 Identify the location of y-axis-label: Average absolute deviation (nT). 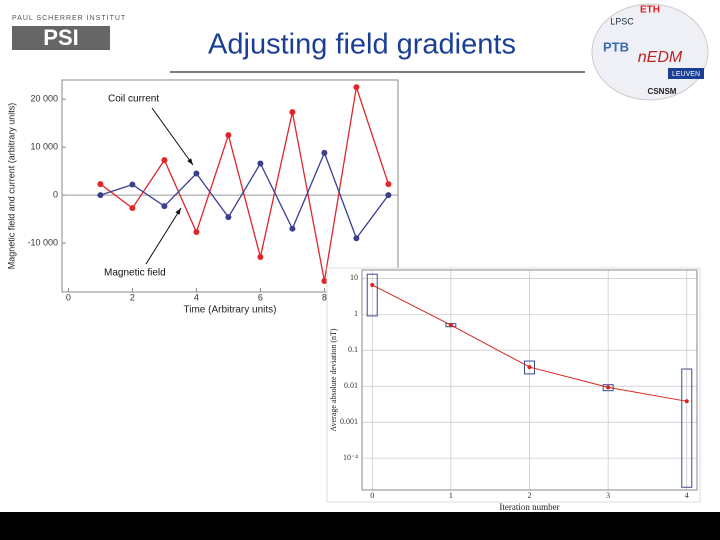
(333, 379).